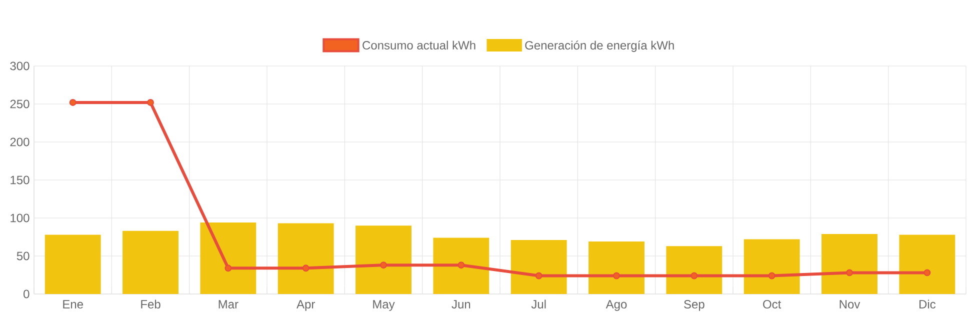  What do you see at coordinates (20, 142) in the screenshot?
I see `y-tick-label: 200` at bounding box center [20, 142].